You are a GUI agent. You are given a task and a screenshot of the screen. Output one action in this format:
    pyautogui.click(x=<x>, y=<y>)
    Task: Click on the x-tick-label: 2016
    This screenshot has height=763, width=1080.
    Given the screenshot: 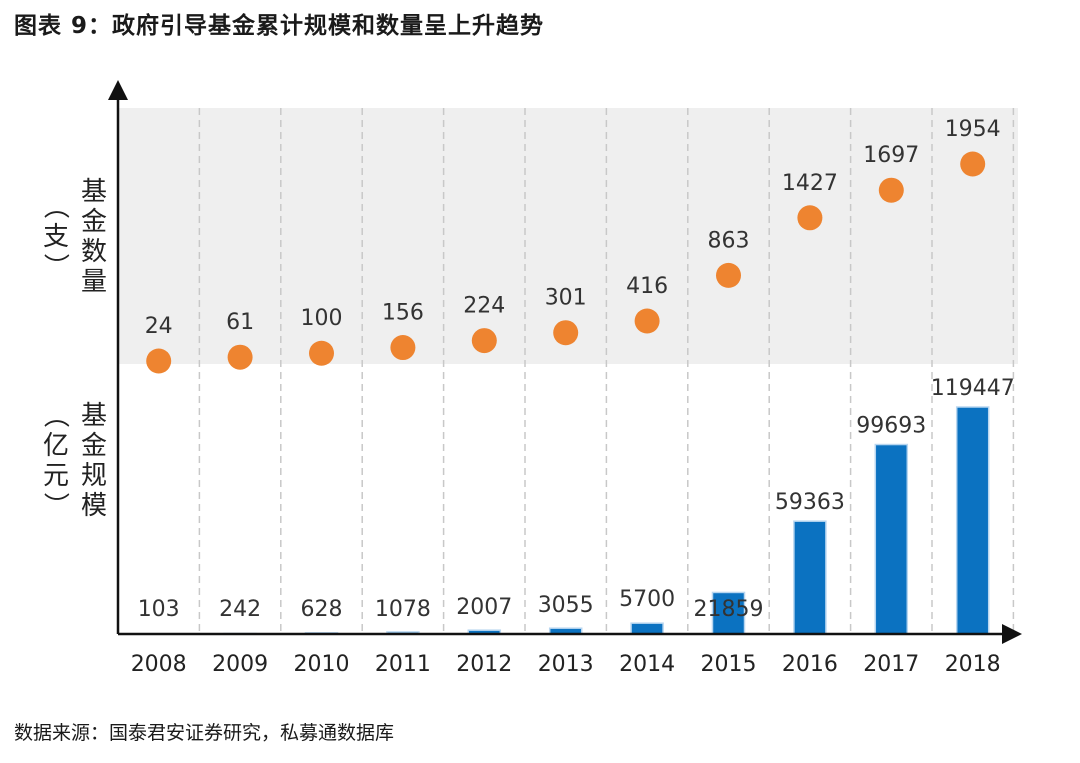 What is the action you would take?
    pyautogui.click(x=810, y=664)
    